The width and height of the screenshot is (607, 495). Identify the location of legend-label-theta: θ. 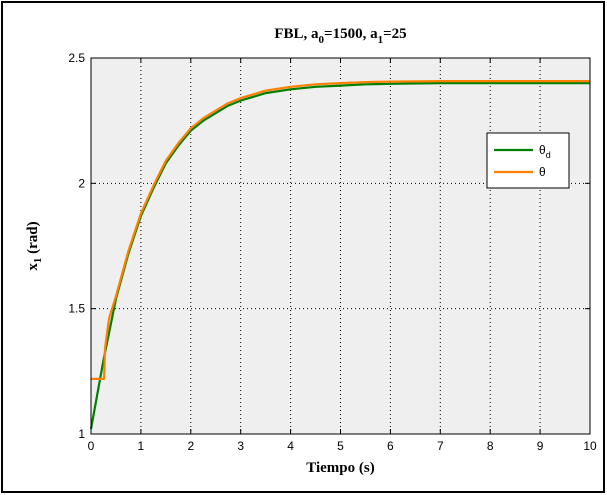
(542, 172).